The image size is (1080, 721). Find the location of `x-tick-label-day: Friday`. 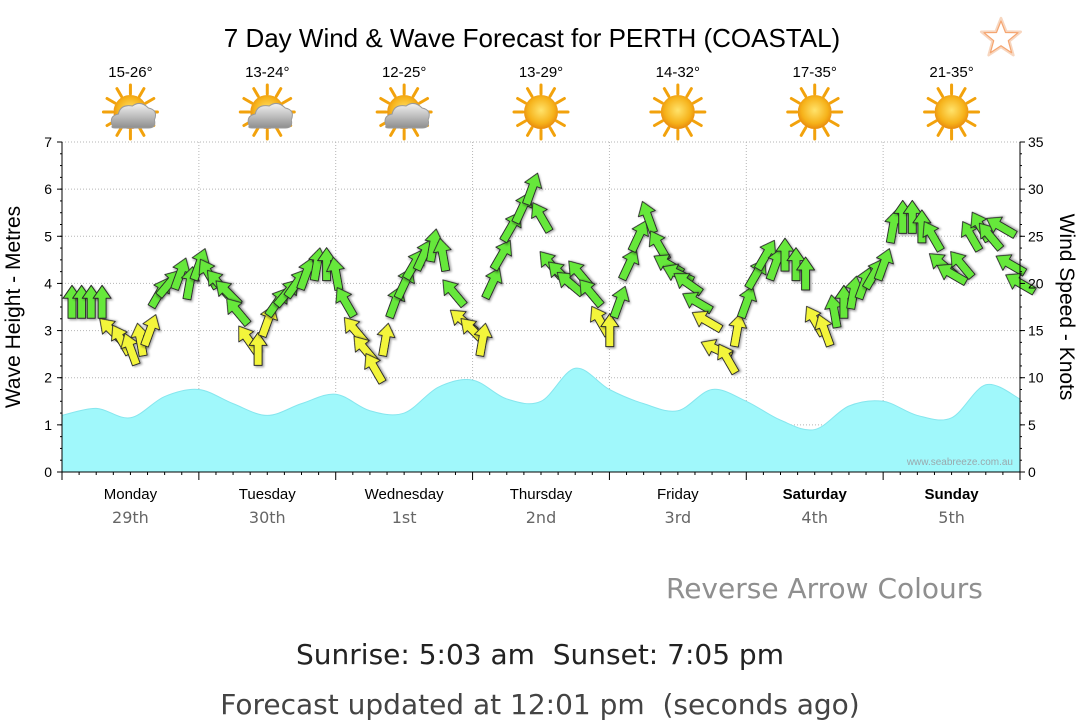

x-tick-label-day: Friday is located at coordinates (678, 494).